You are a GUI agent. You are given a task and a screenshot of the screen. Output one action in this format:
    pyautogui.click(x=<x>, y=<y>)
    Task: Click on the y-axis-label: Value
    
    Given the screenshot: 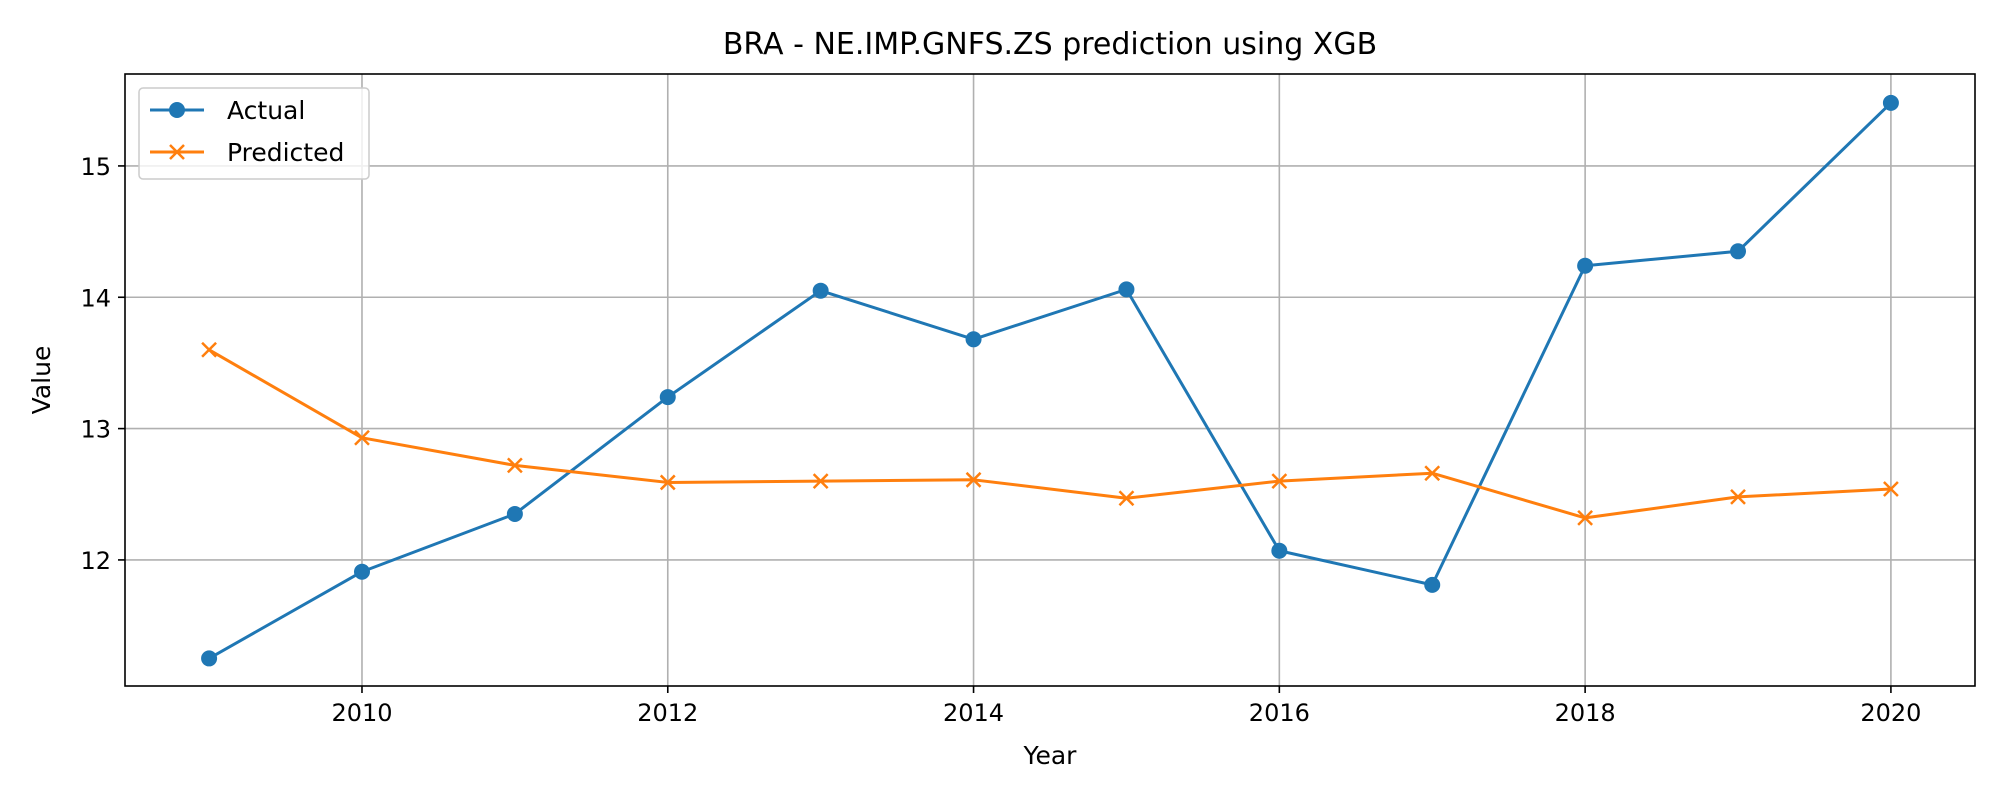 What is the action you would take?
    pyautogui.click(x=41, y=380)
    